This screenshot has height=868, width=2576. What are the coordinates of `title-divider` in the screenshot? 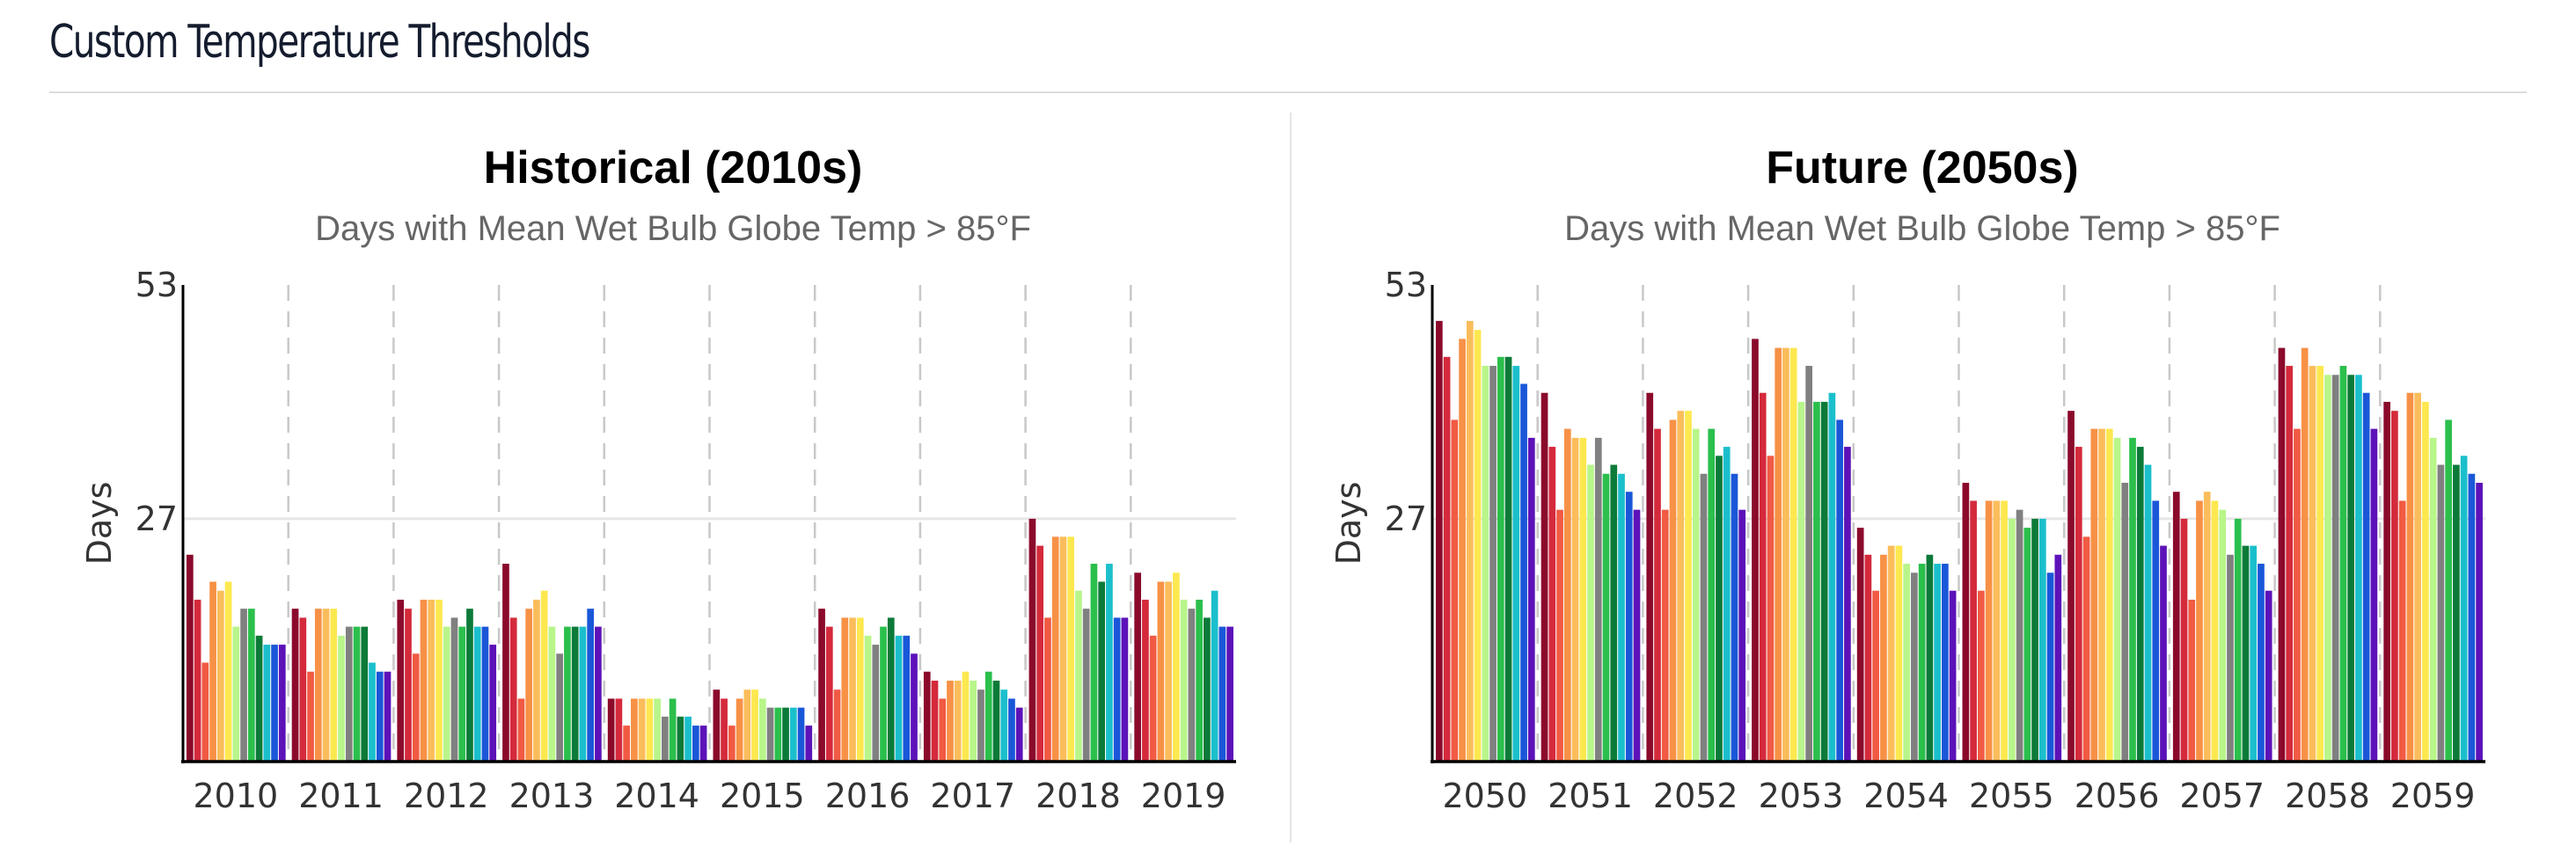 It's located at (1288, 92).